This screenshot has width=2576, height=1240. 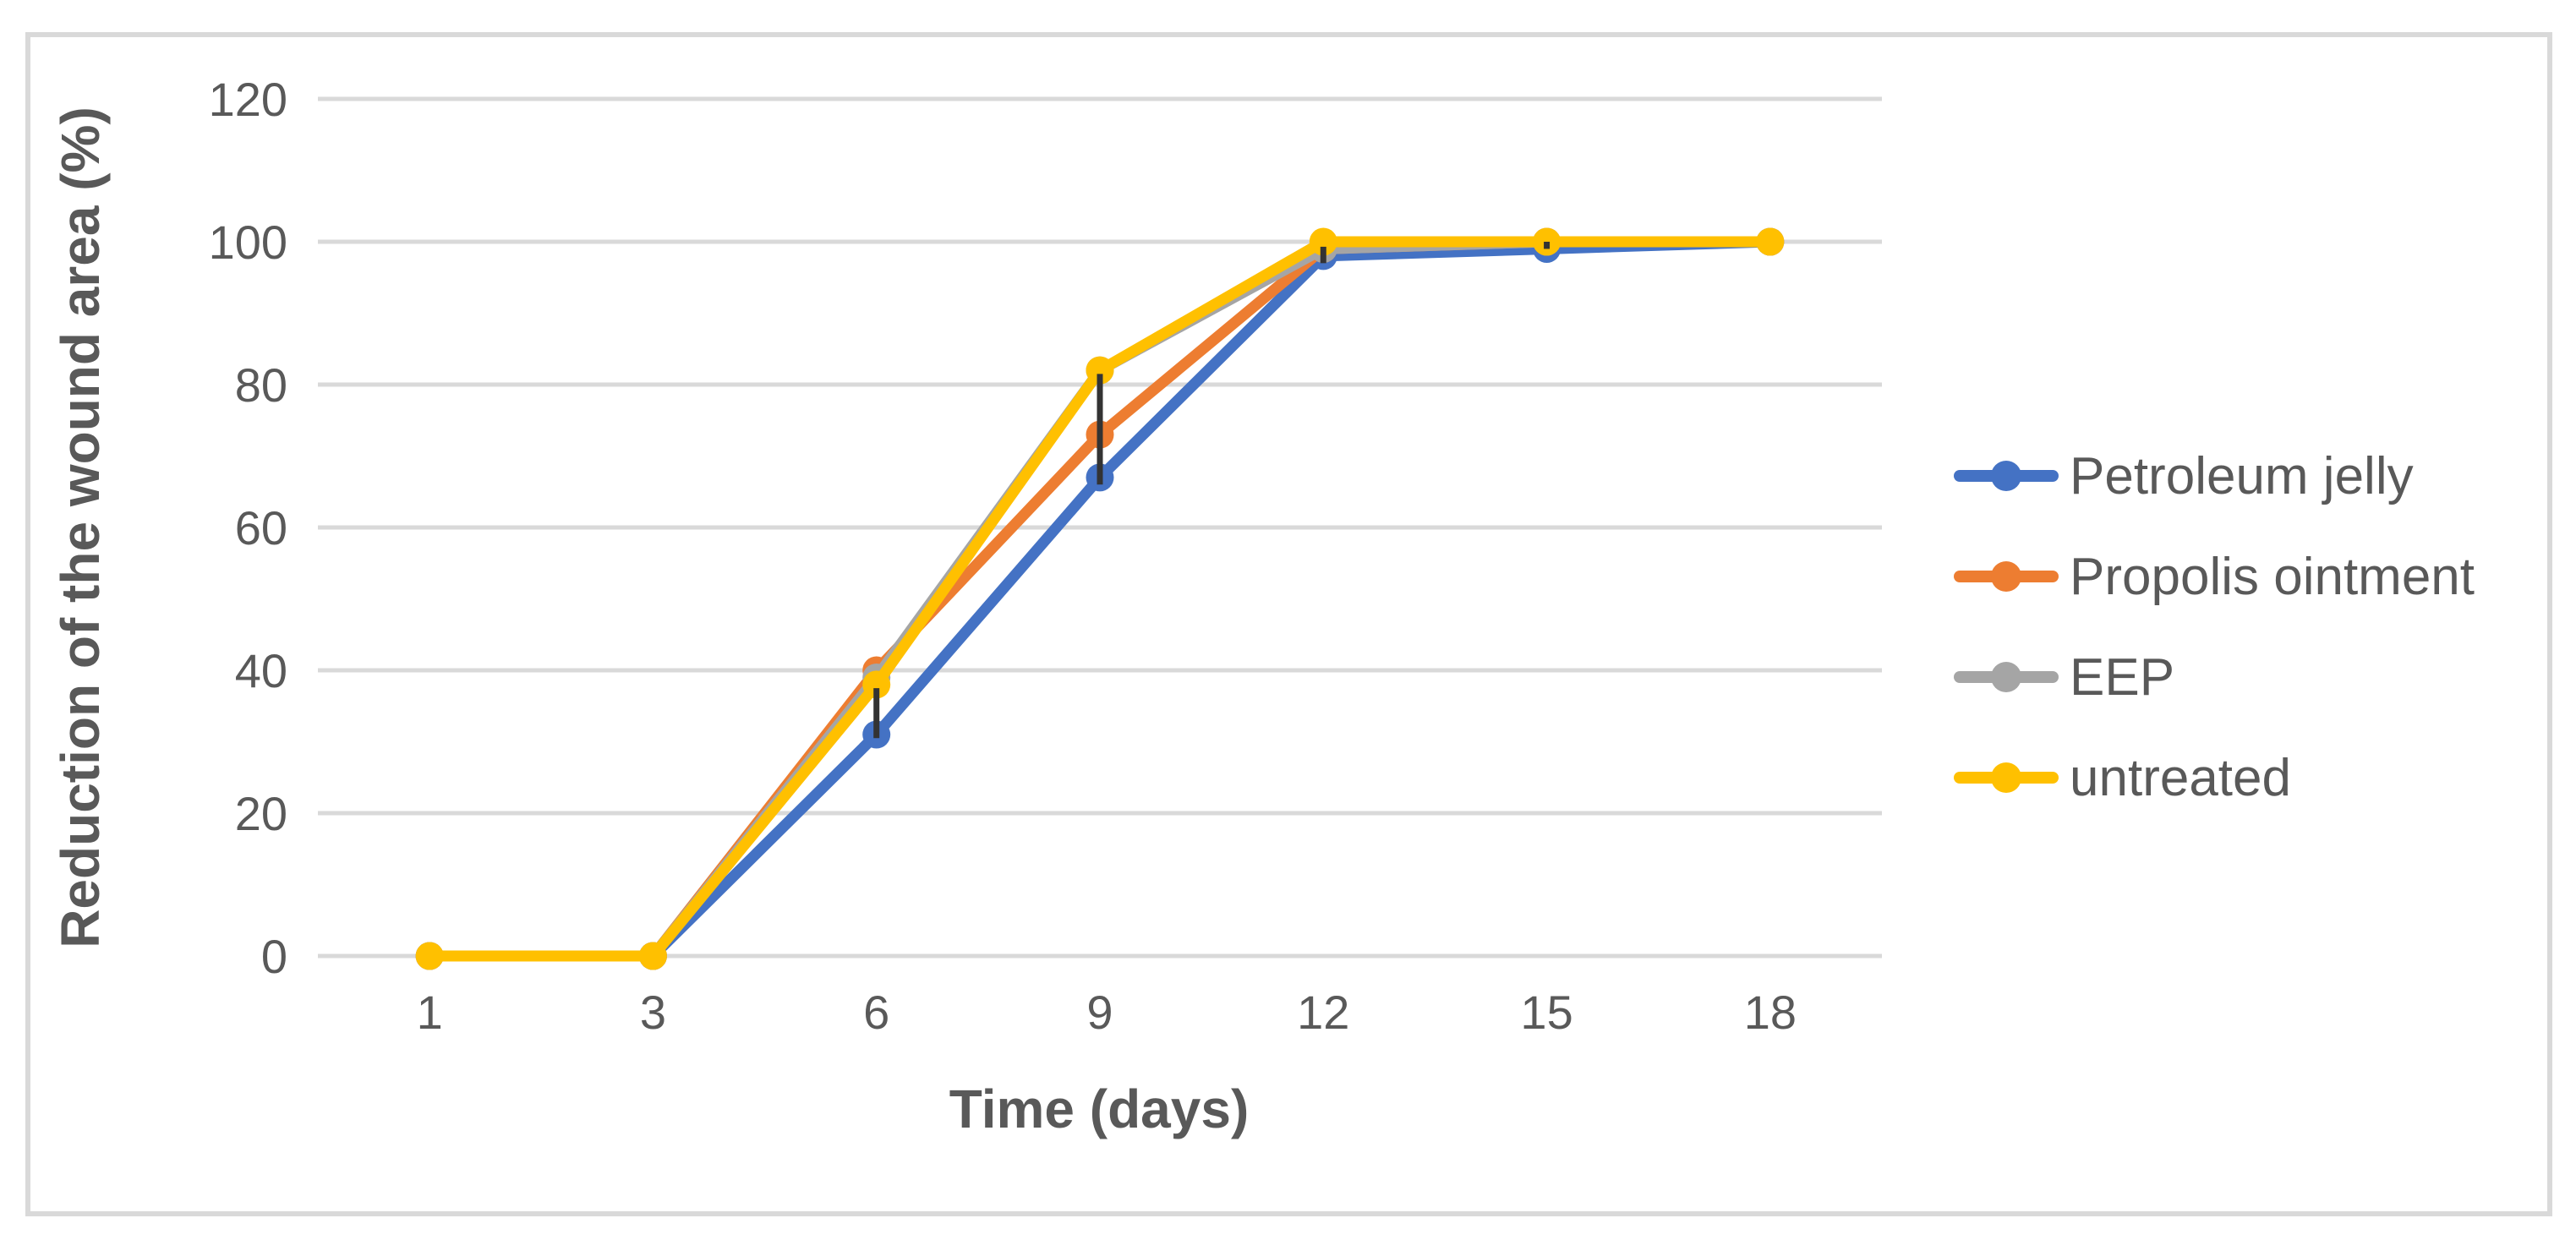 What do you see at coordinates (2064, 677) in the screenshot?
I see `legend-item-eep: EEP` at bounding box center [2064, 677].